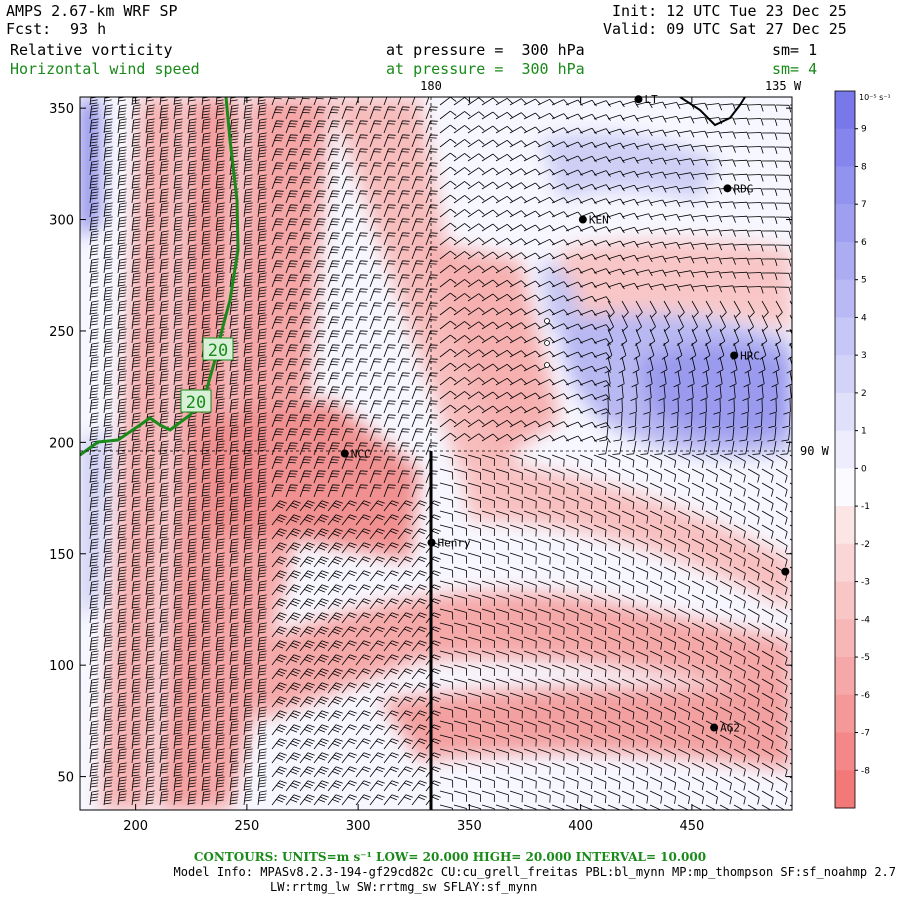  Describe the element at coordinates (404, 887) in the screenshot. I see `model-info-physics: LW:rrtmg_lw SW:rrtmg_sw SFLAY:sf_mynn` at that location.